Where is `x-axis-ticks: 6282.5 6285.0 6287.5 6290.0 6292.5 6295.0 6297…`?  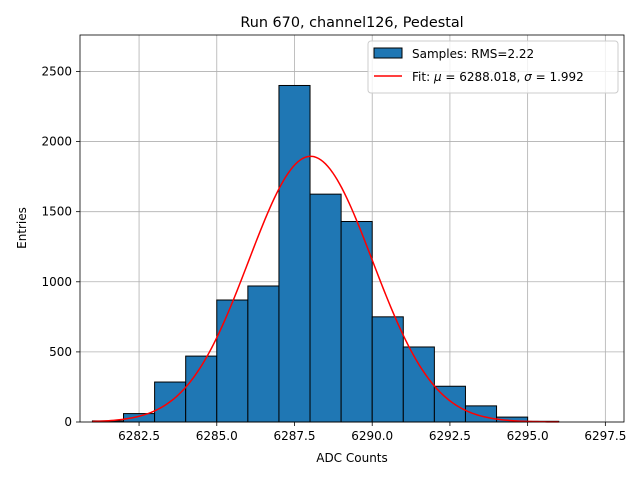 x-axis-ticks: 6282.5 6285.0 6287.5 6290.0 6292.5 6295.0 6297… is located at coordinates (372, 432).